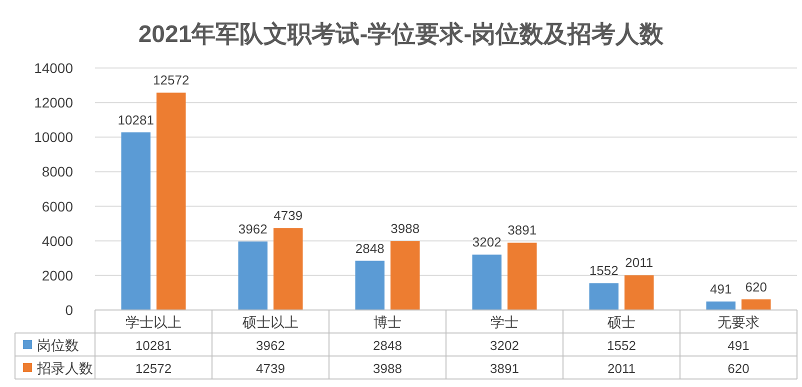 The image size is (802, 387). What do you see at coordinates (153, 368) in the screenshot?
I see `data-label: 12572` at bounding box center [153, 368].